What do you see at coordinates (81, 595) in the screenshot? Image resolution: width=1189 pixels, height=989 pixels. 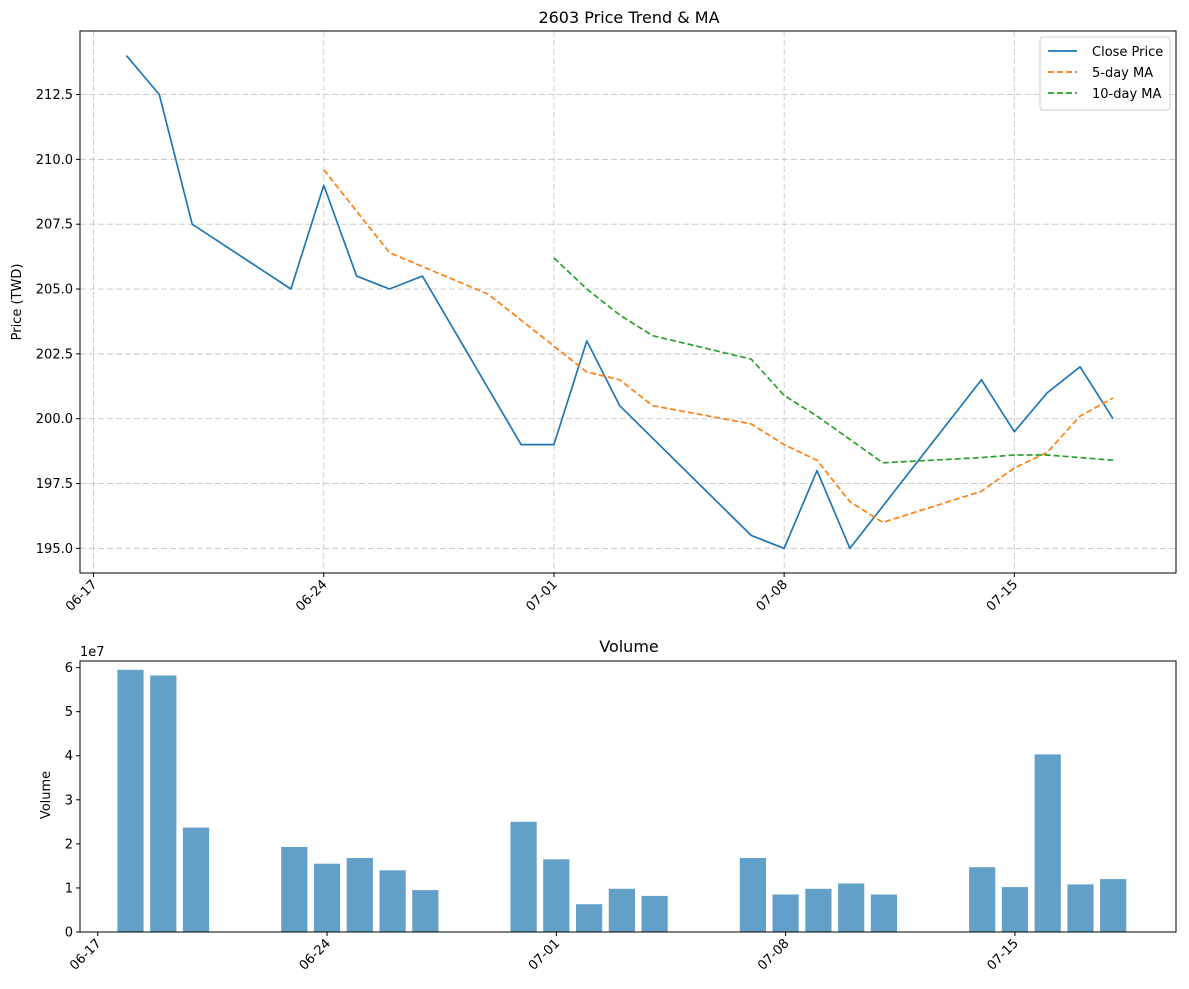 I see `price-x-tick-label: 06-17` at bounding box center [81, 595].